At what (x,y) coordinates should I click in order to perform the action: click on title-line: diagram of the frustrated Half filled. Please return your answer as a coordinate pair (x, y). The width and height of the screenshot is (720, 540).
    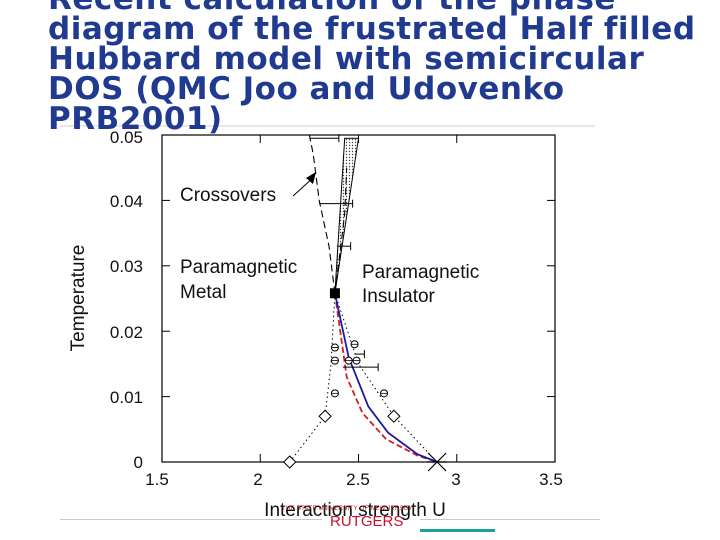
    Looking at the image, I should click on (372, 29).